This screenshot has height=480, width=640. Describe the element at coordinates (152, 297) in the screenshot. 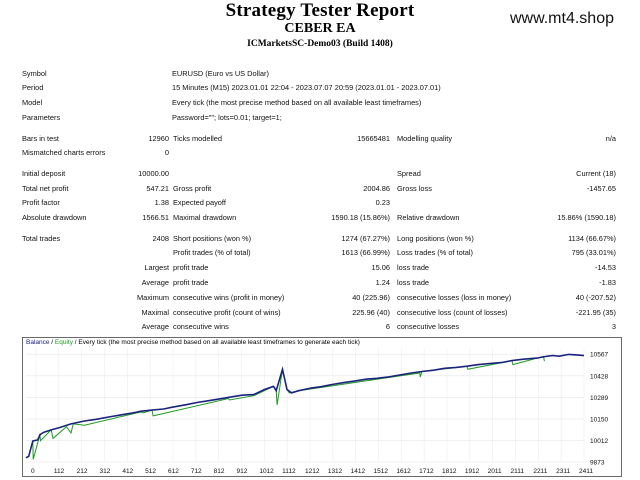

I see `maximum-label: Maximum` at that location.